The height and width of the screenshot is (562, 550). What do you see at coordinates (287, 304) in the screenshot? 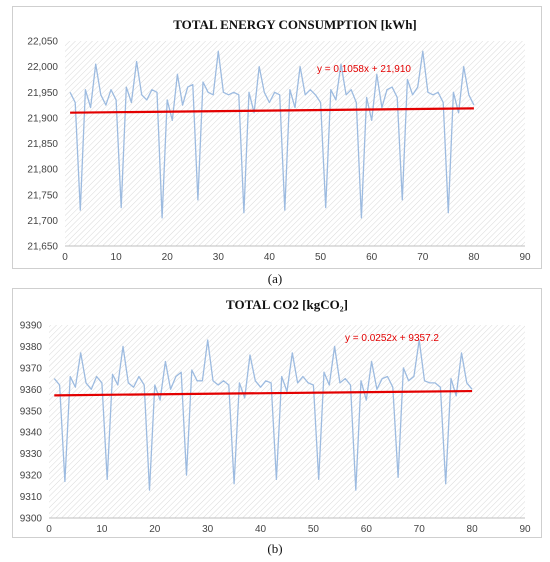
I see `chart-title: TOTAL CO2 [kgCO₂]` at bounding box center [287, 304].